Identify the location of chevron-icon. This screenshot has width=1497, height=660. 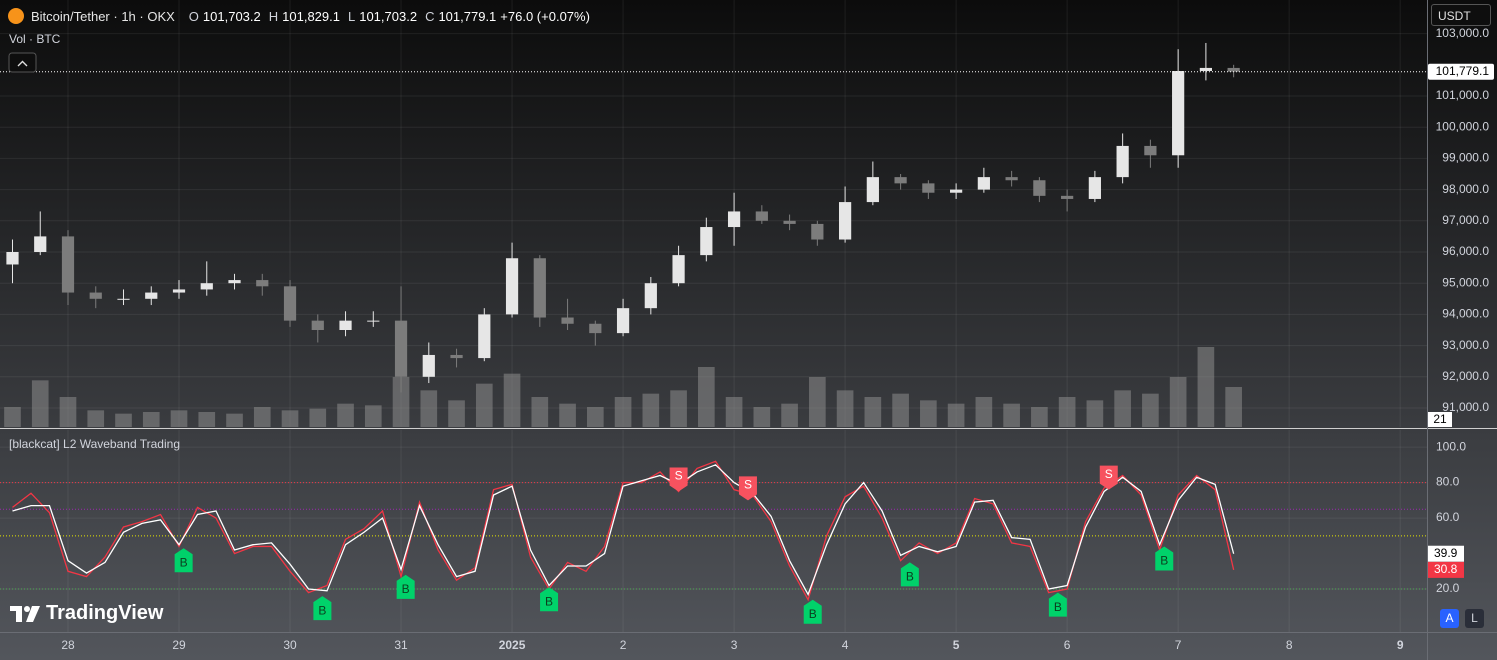
(22, 63).